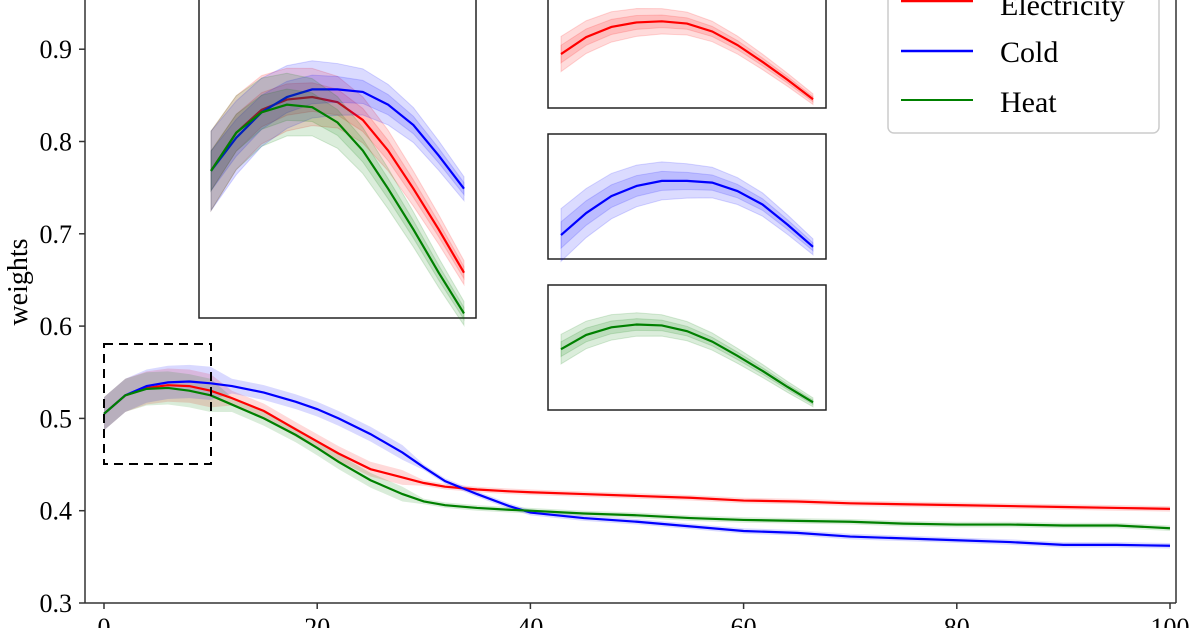  What do you see at coordinates (157, 404) in the screenshot?
I see `zoom-region-box` at bounding box center [157, 404].